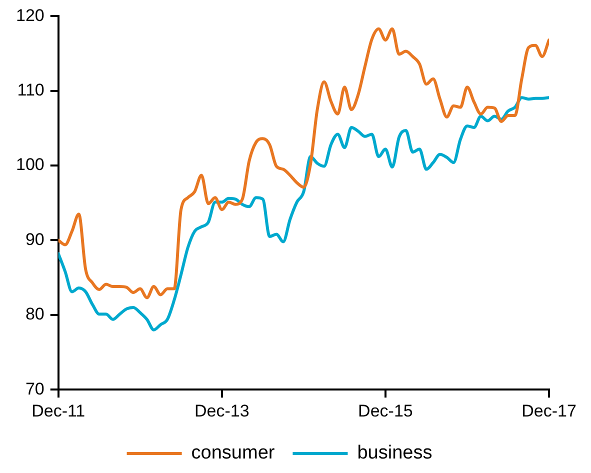 This screenshot has height=473, width=591. I want to click on x-tick-label: Dec-13, so click(222, 410).